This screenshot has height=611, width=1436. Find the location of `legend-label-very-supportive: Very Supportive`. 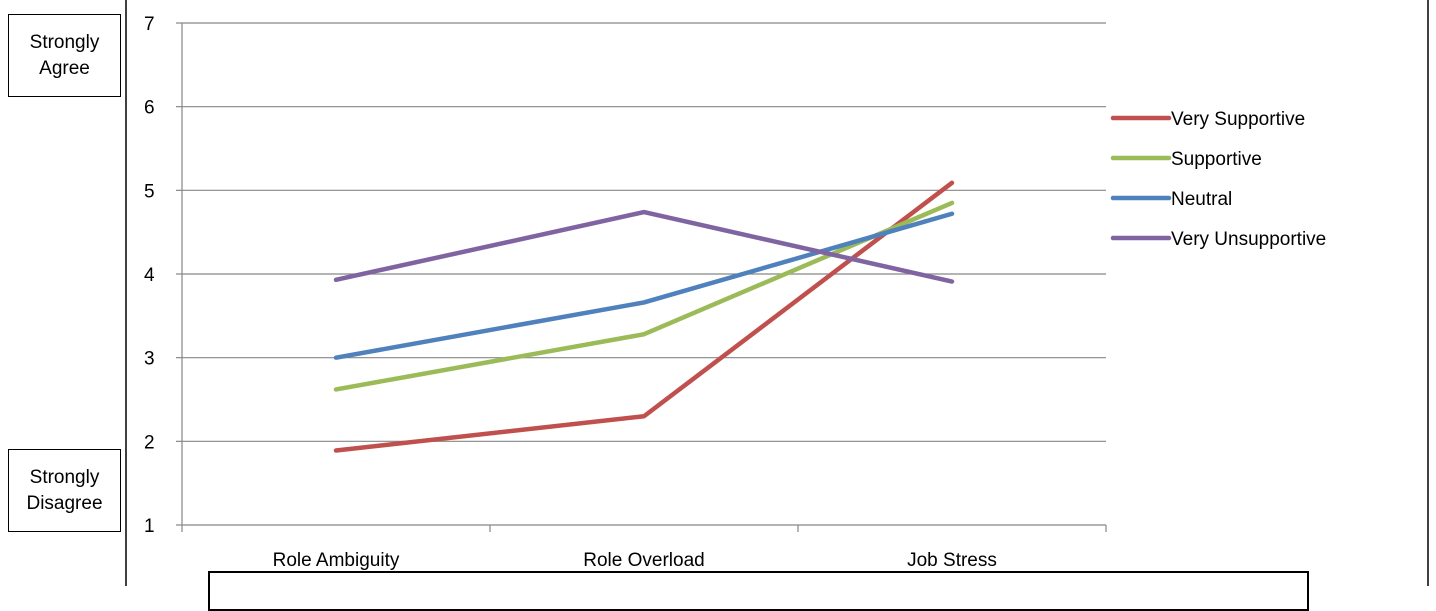

legend-label-very-supportive: Very Supportive is located at coordinates (1238, 119).